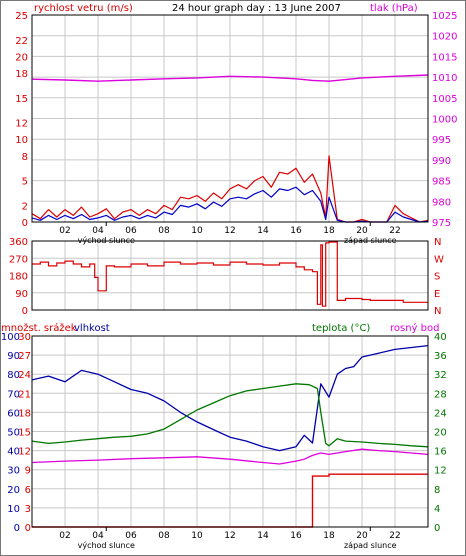  I want to click on pressure-ytick-label: 995, so click(441, 140).